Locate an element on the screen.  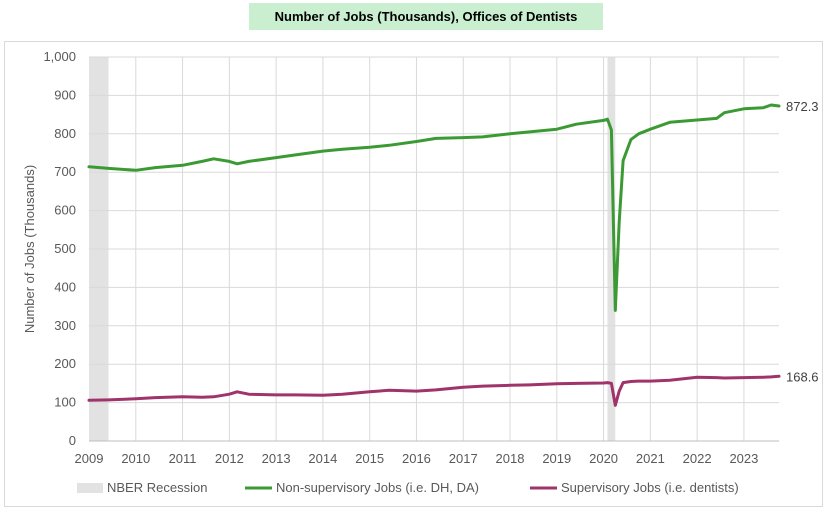
y-tick-label: 700 is located at coordinates (65, 171).